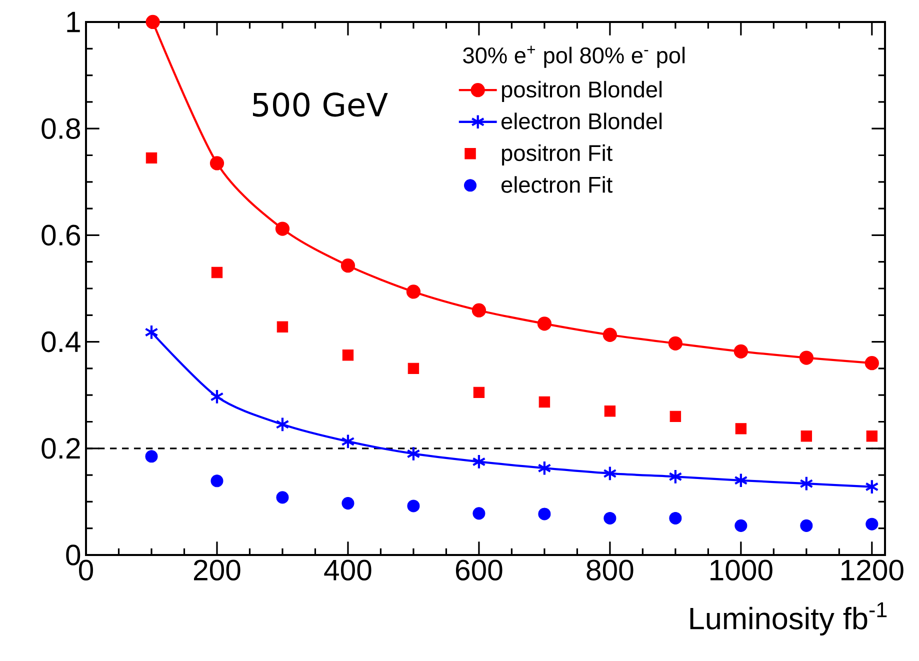 The height and width of the screenshot is (661, 919). Describe the element at coordinates (73, 22) in the screenshot. I see `y-tick-label: 1` at that location.